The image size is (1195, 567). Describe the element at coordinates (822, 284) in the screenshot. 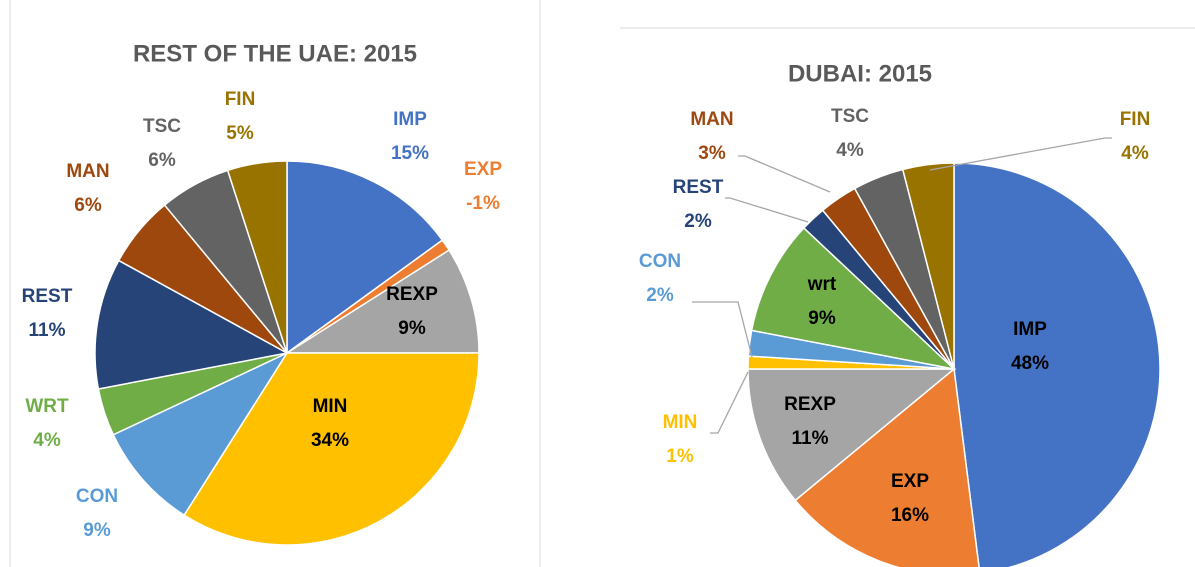

I see `slice-label: wrt` at that location.